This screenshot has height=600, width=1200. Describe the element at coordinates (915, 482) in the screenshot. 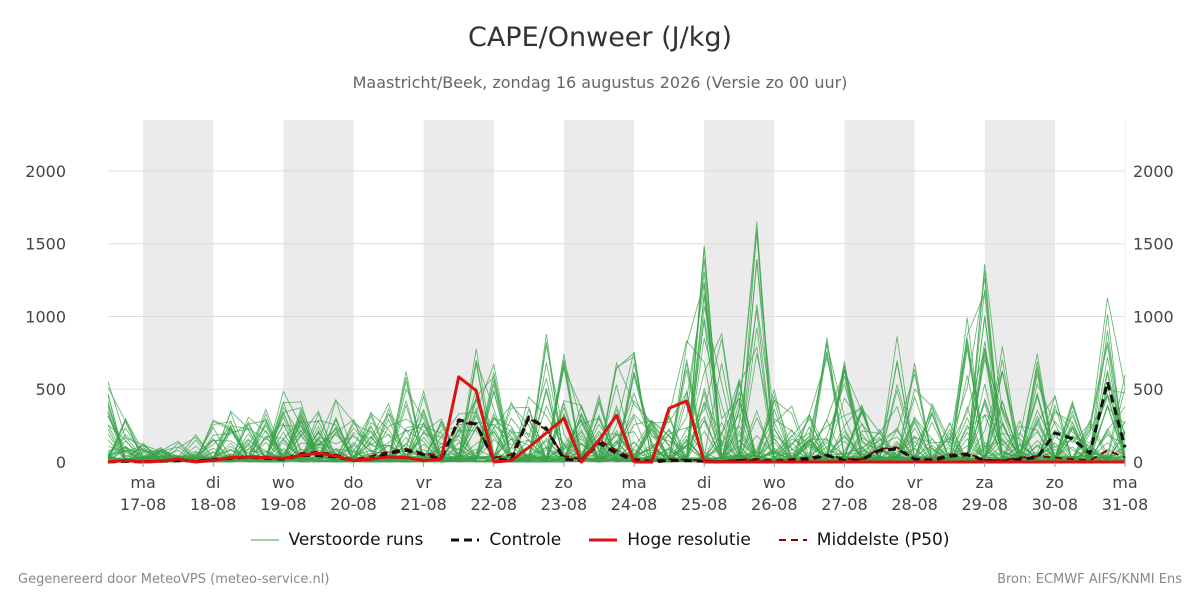

I see `x-tick-weekday-28-08: vr` at that location.